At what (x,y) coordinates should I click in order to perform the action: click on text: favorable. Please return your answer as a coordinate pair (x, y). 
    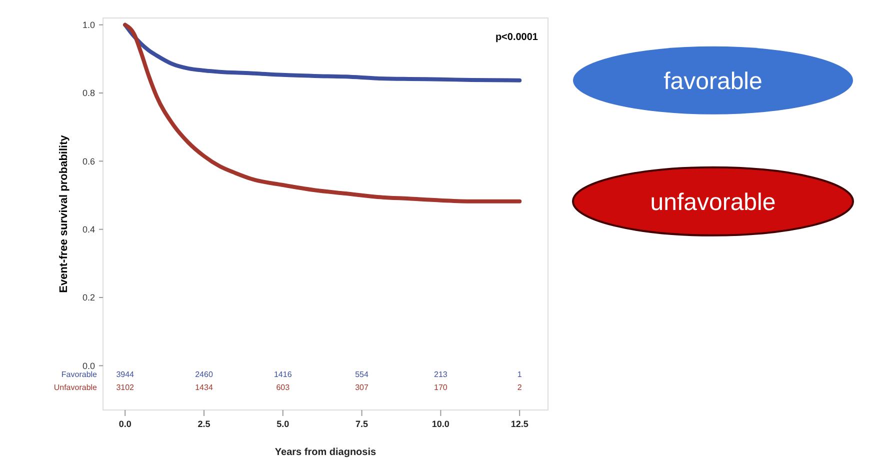
    Looking at the image, I should click on (713, 81).